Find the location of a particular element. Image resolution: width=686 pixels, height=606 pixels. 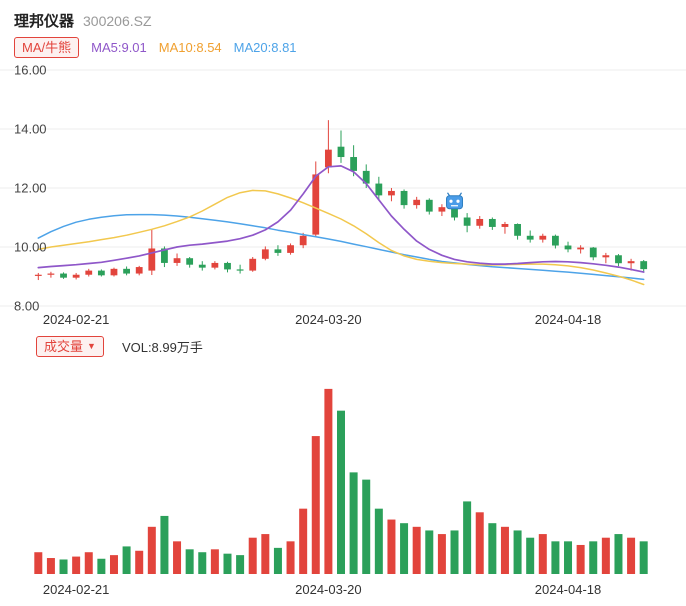

event-marker-icon is located at coordinates (455, 201).